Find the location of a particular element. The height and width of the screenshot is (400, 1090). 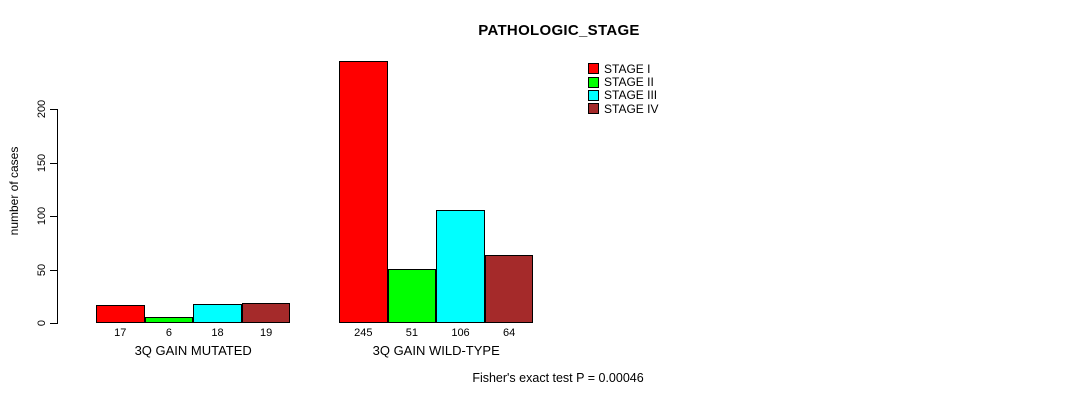

legend-item: STAGE II is located at coordinates (623, 82).